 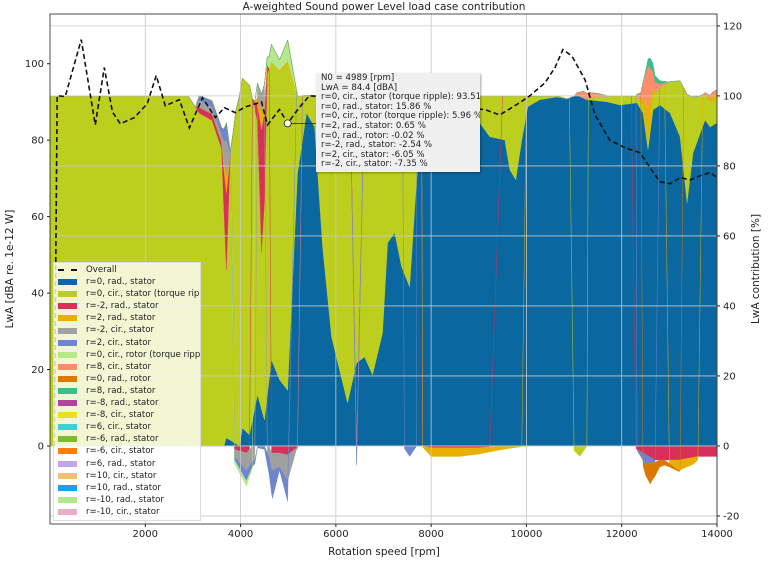 What do you see at coordinates (129, 451) in the screenshot?
I see `legend-item: r=-6, cir., stator` at bounding box center [129, 451].